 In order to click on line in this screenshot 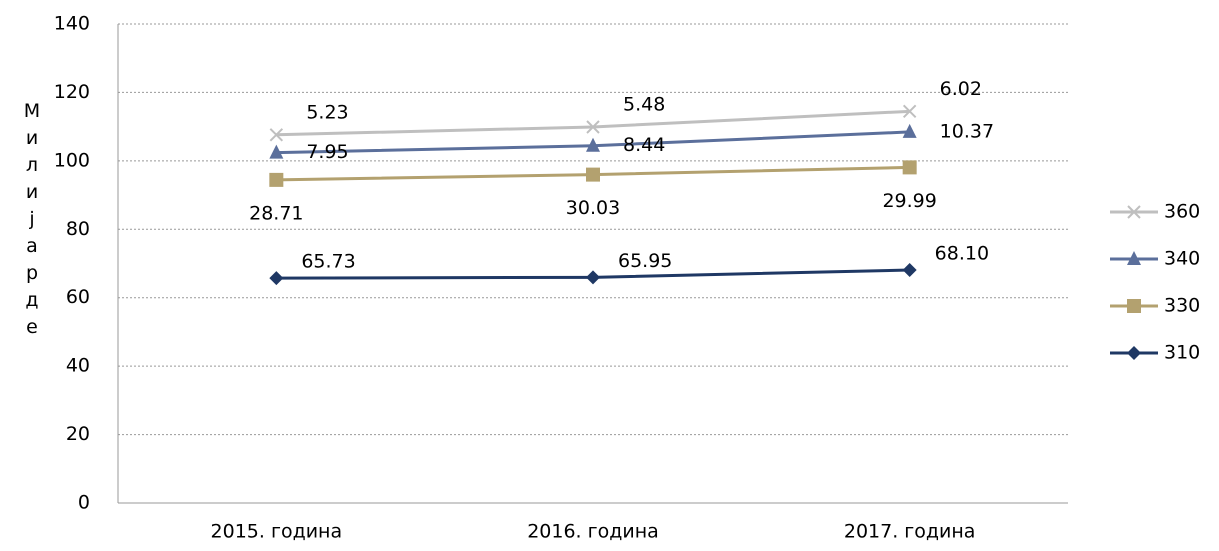, I will do `click(593, 123)`.